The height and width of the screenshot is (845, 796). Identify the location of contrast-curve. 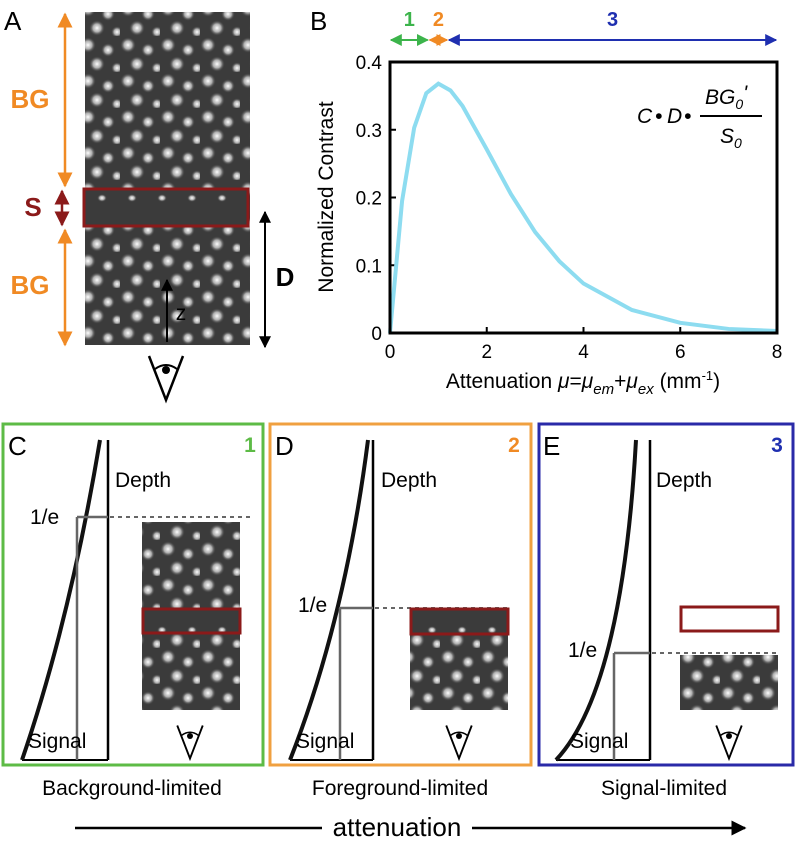
(583, 207).